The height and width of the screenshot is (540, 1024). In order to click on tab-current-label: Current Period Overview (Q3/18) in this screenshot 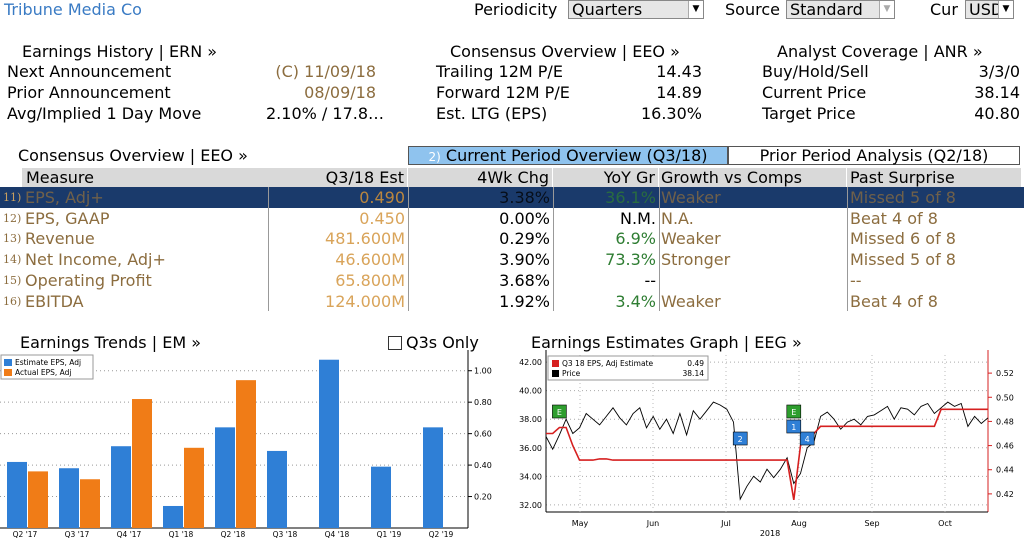, I will do `click(576, 155)`.